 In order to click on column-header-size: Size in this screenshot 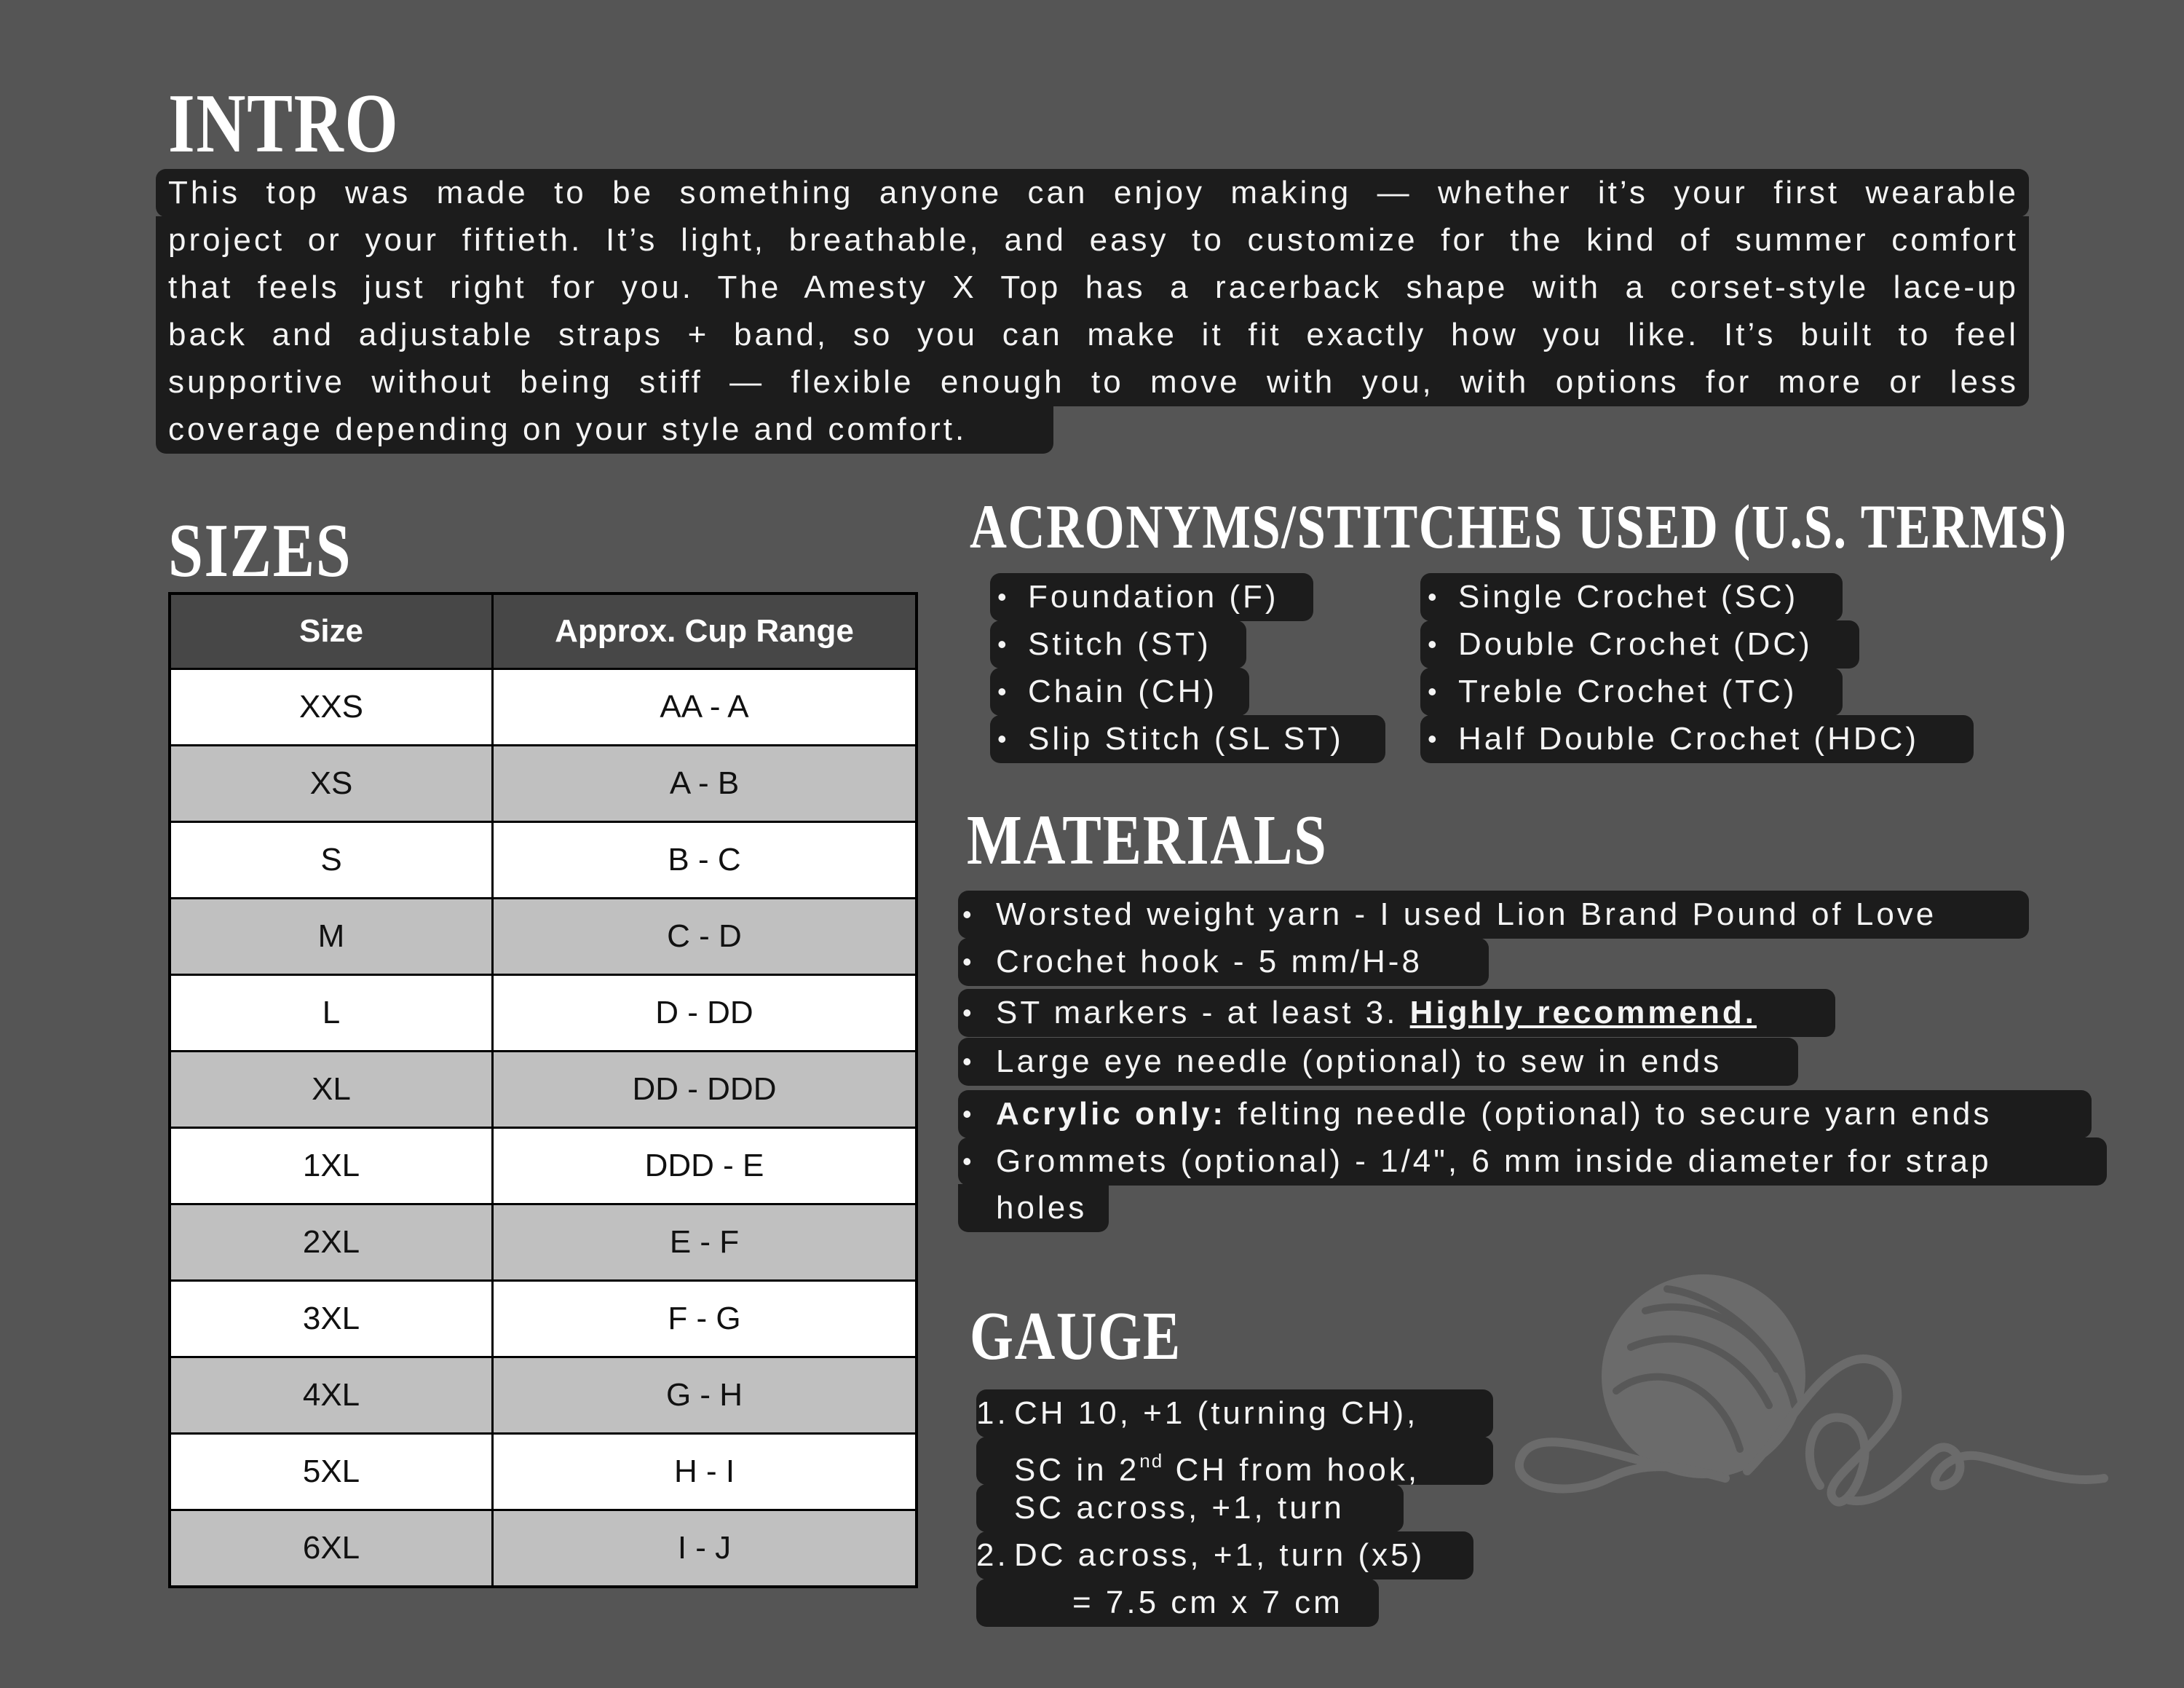, I will do `click(331, 631)`.